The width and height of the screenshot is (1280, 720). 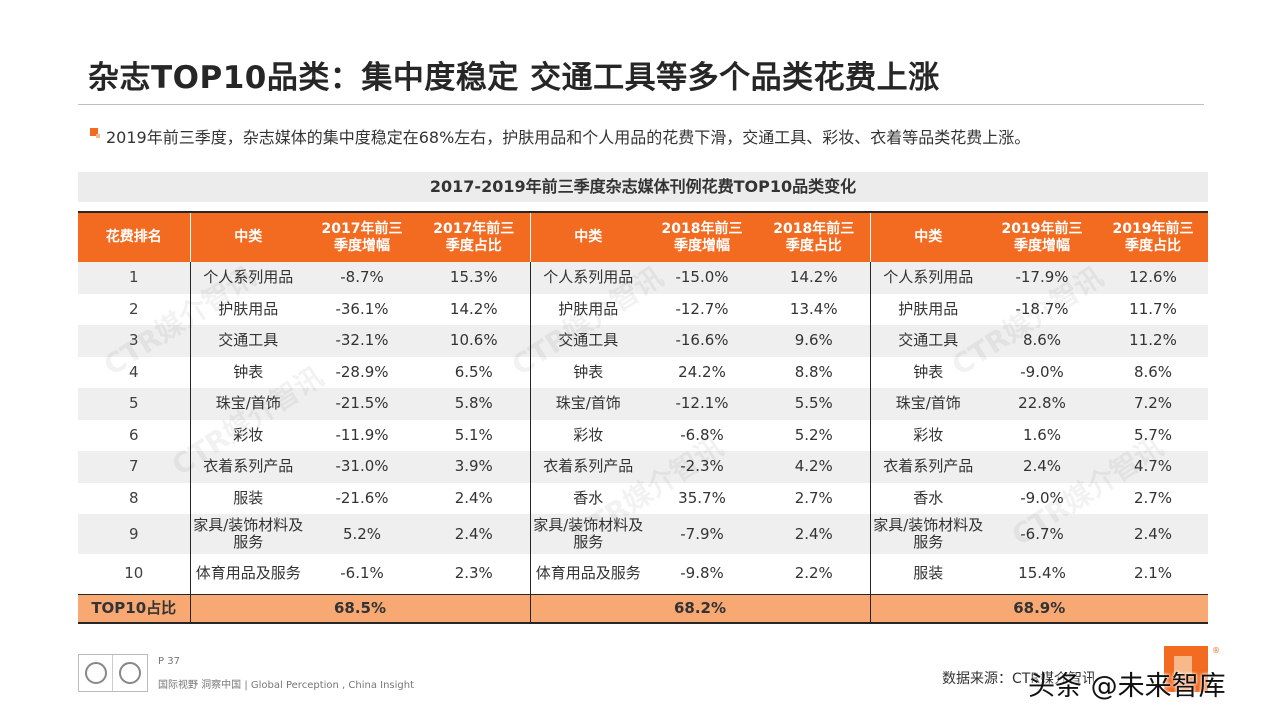 What do you see at coordinates (134, 534) in the screenshot?
I see `rank-cell: 9` at bounding box center [134, 534].